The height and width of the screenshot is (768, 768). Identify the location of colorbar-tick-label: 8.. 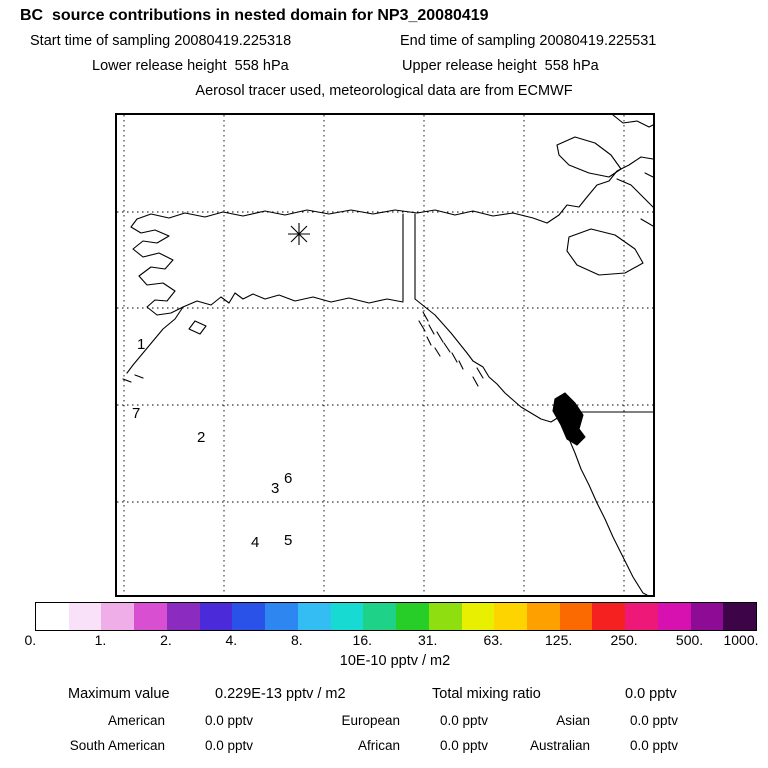
(296, 640).